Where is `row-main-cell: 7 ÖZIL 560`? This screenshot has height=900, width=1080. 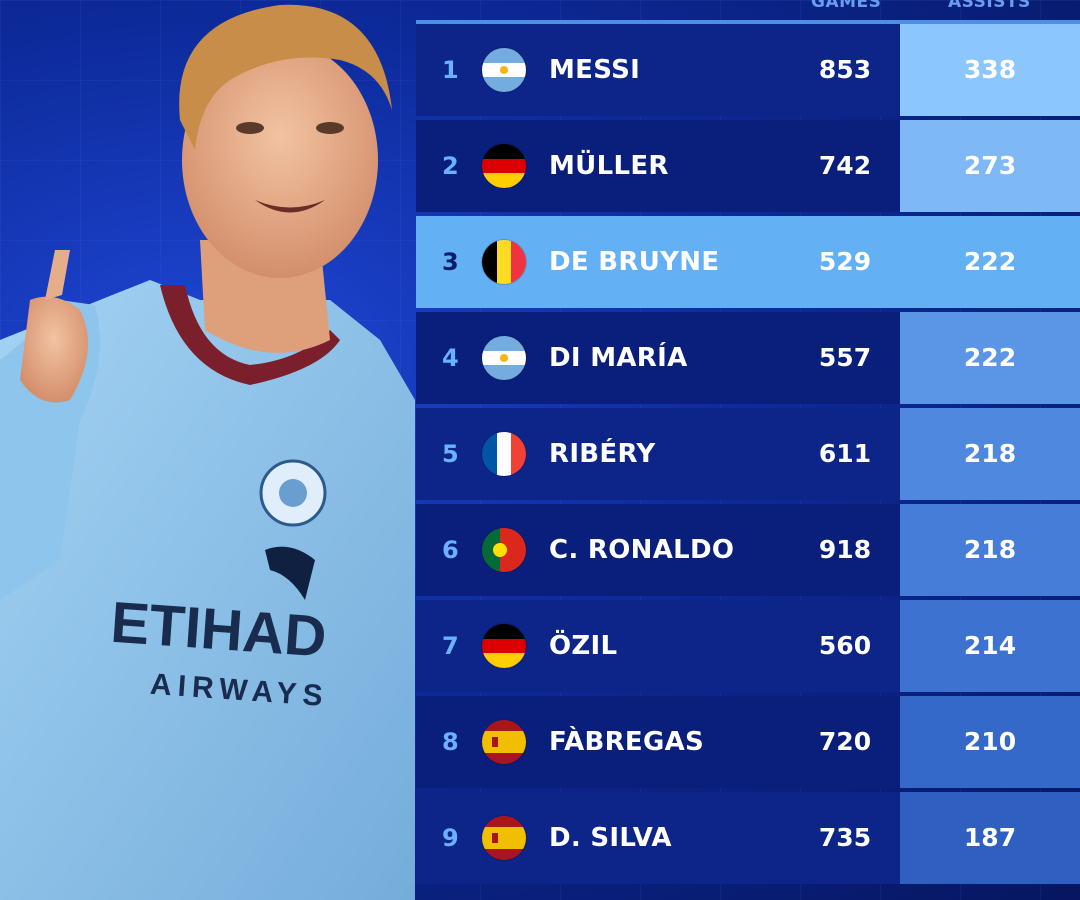
row-main-cell: 7 ÖZIL 560 is located at coordinates (658, 646).